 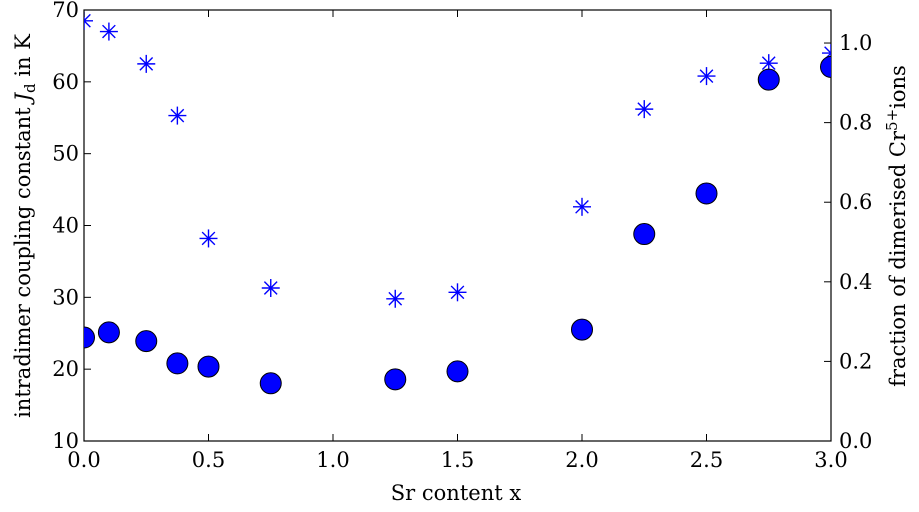 What do you see at coordinates (65, 154) in the screenshot?
I see `y-left-tick-label: 50` at bounding box center [65, 154].